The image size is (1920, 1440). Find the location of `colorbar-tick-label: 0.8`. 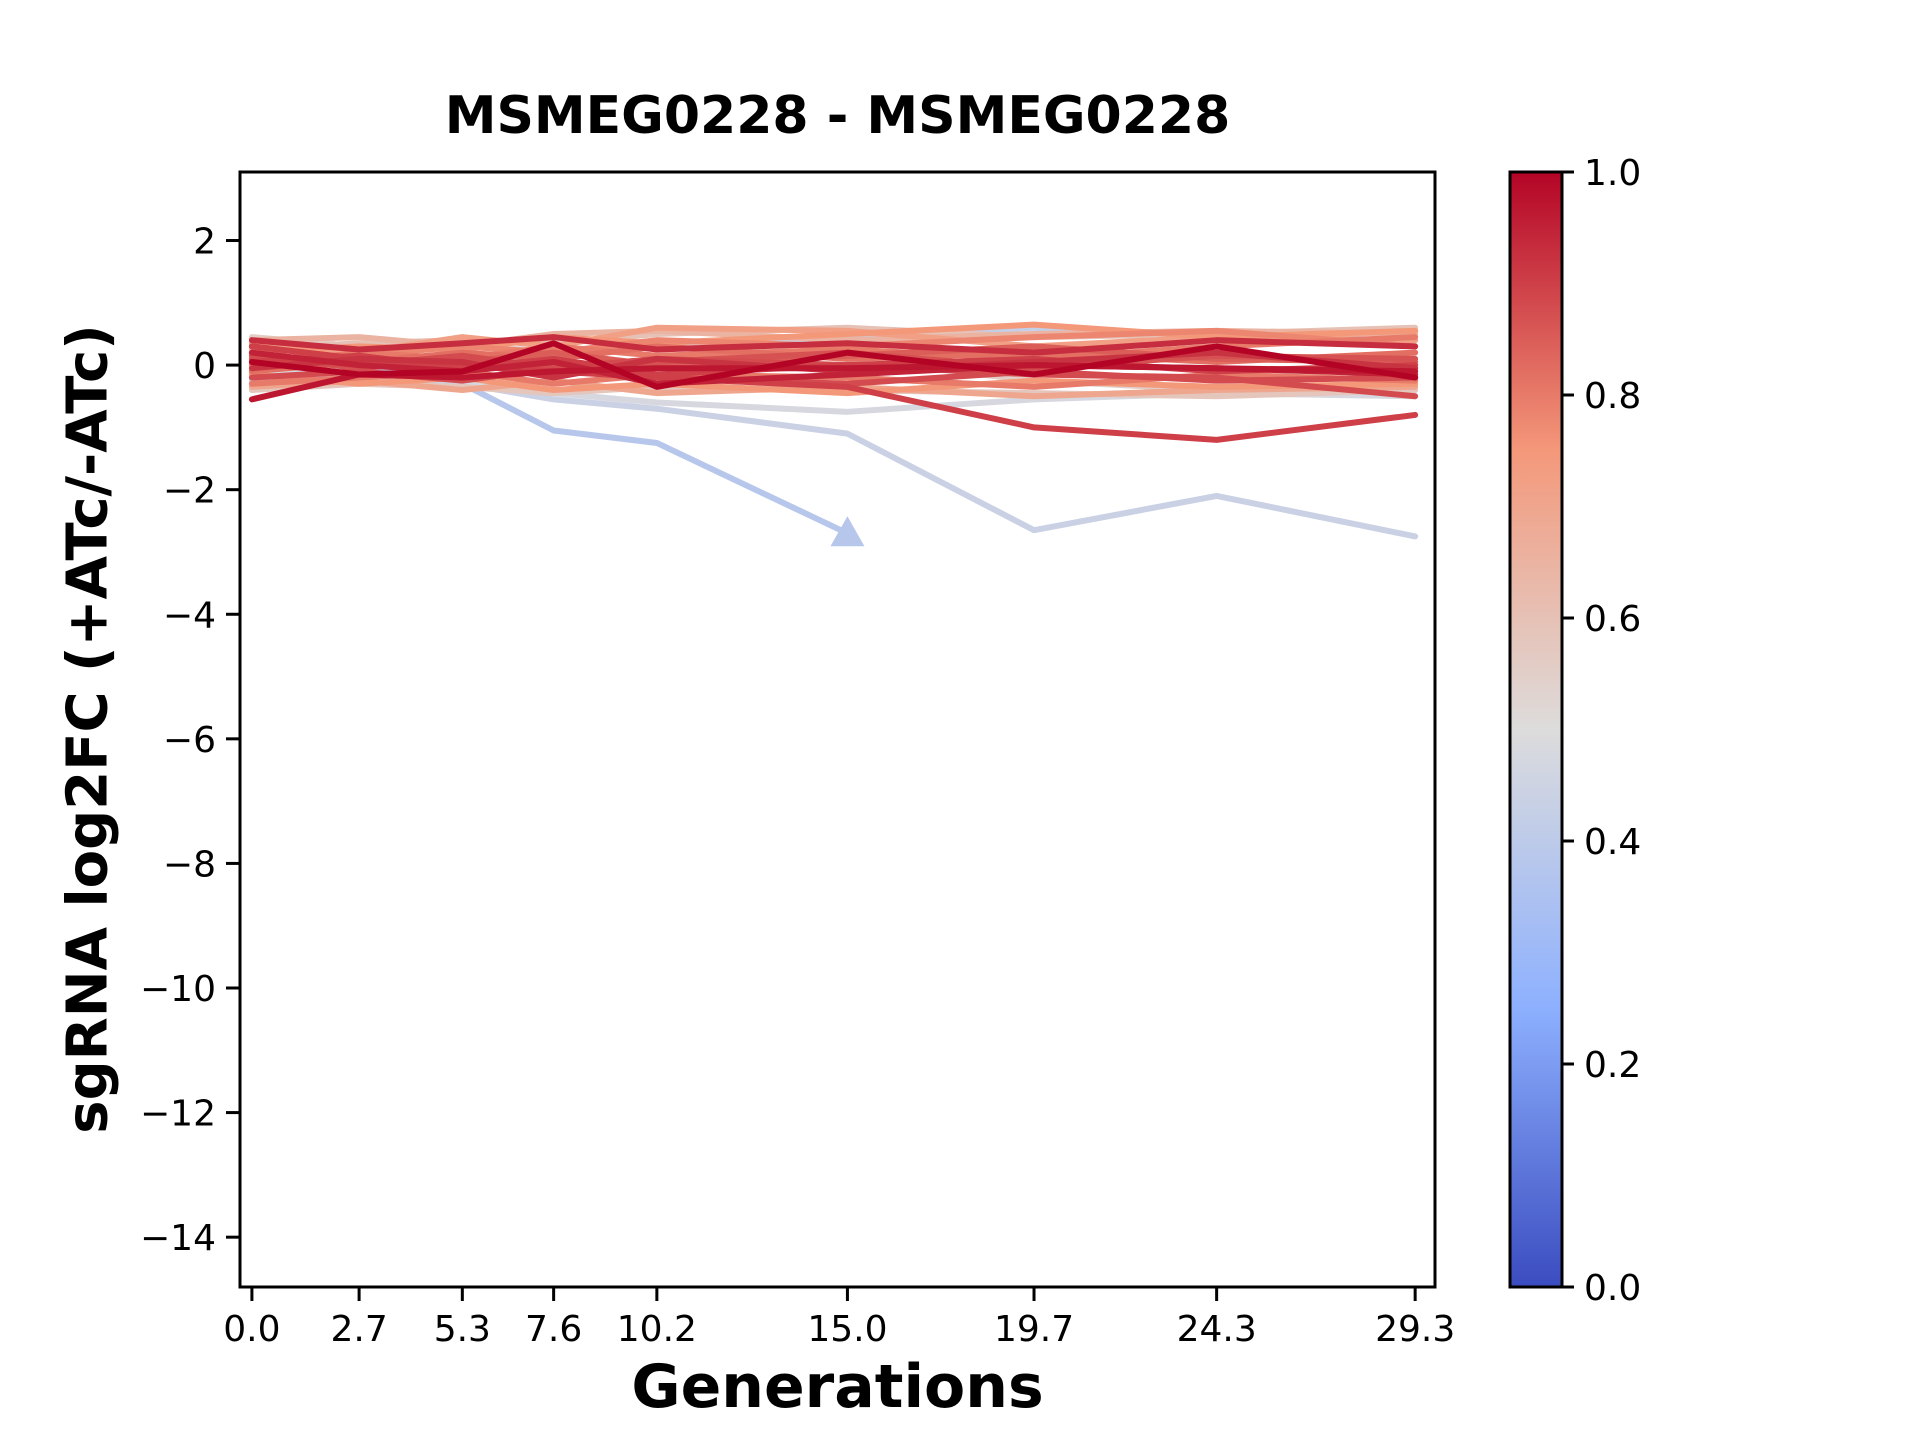

colorbar-tick-label: 0.8 is located at coordinates (1612, 396).